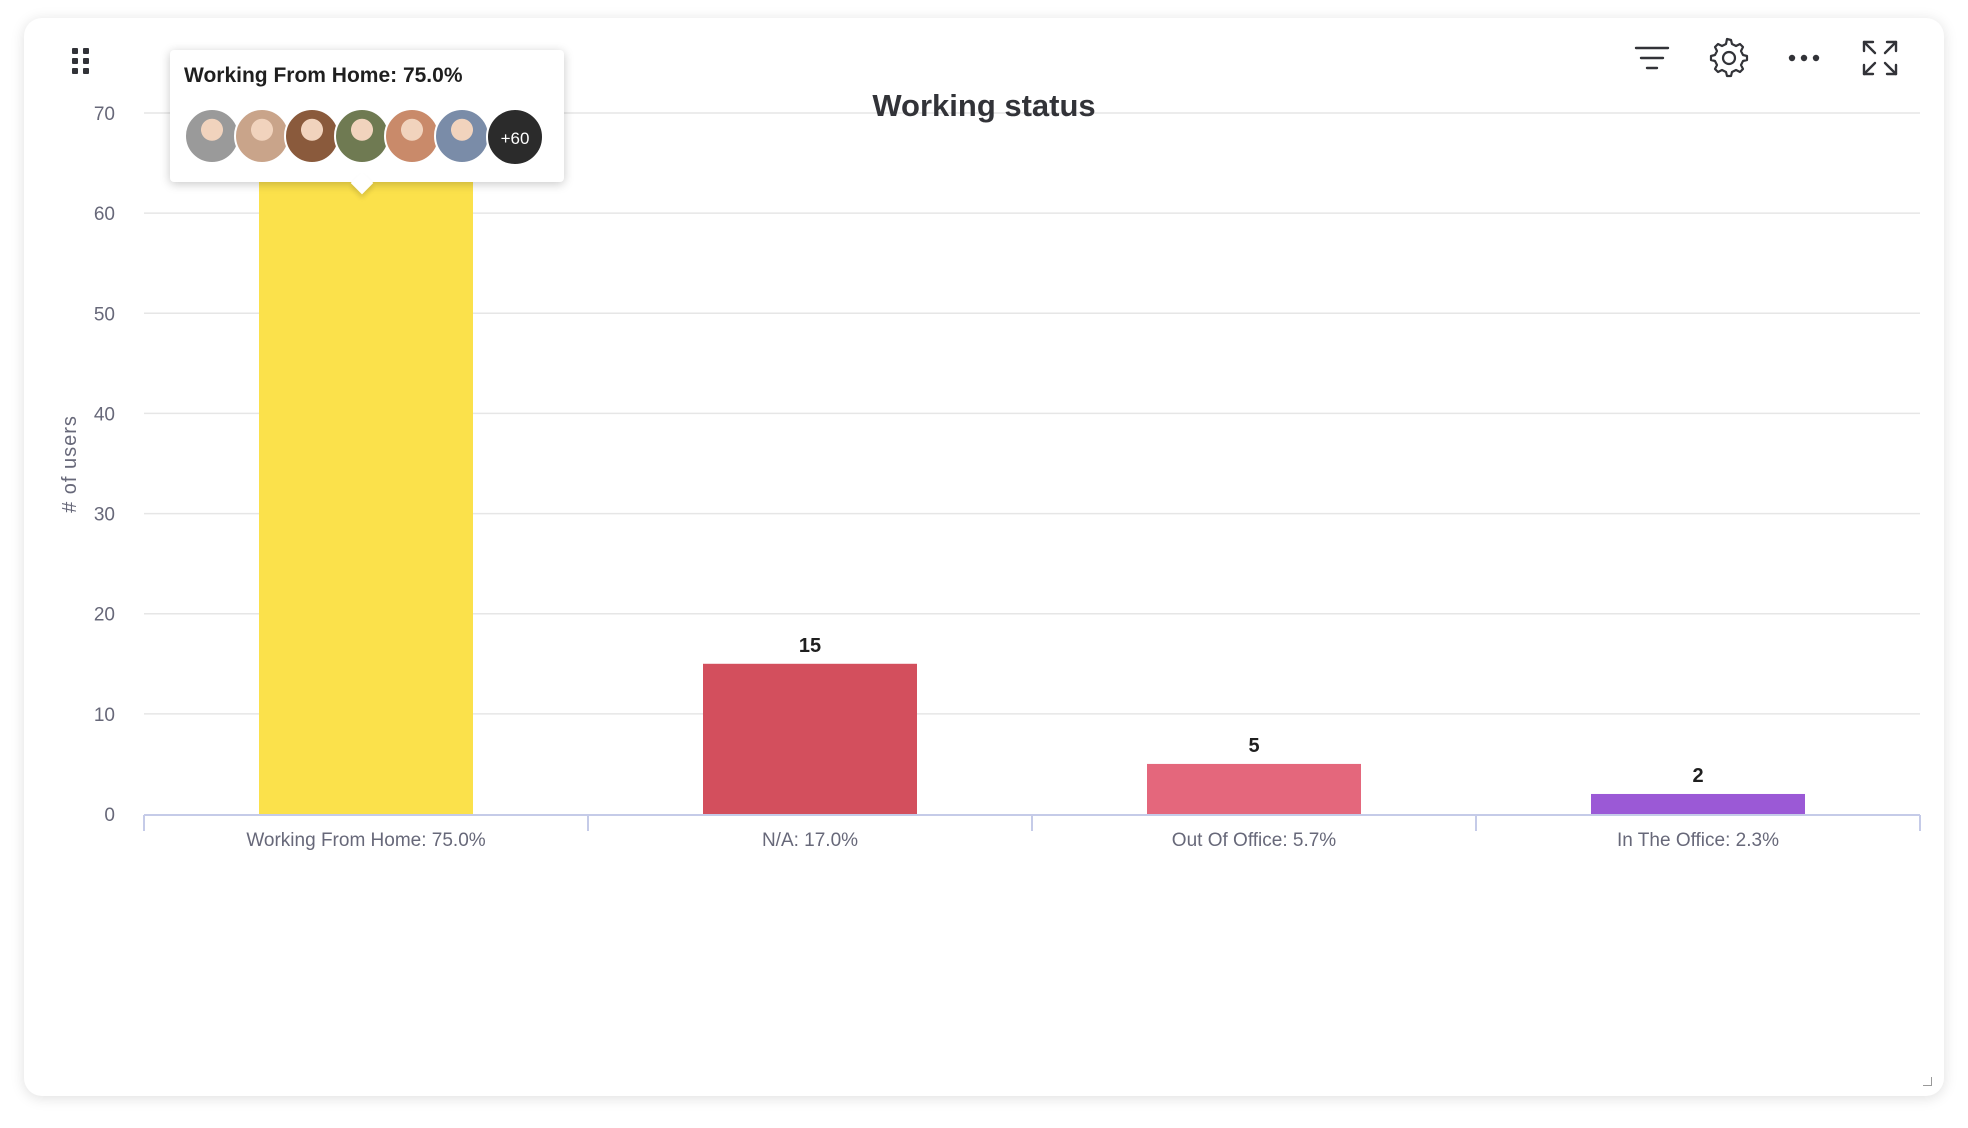 This screenshot has height=1128, width=1968. Describe the element at coordinates (1804, 58) in the screenshot. I see `more-horizontal-icon` at that location.